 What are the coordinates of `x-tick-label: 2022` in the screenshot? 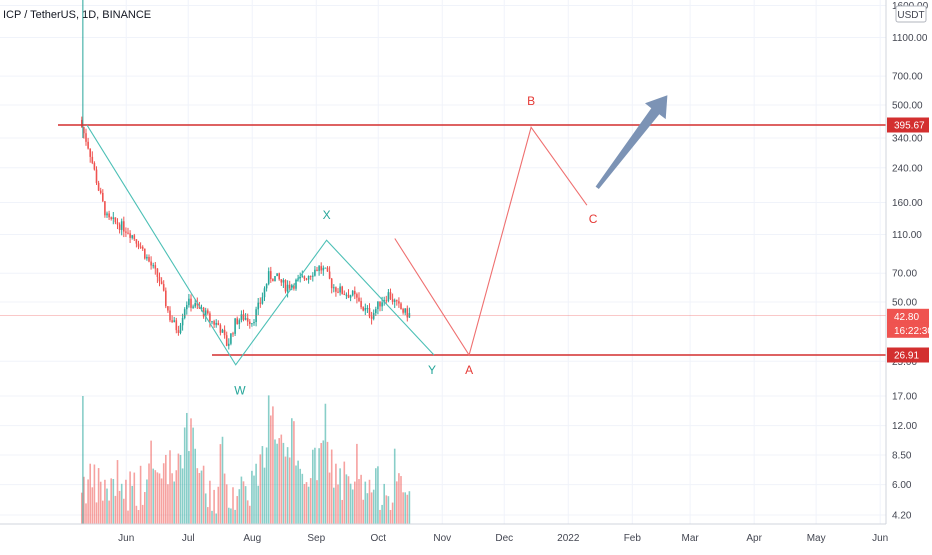 It's located at (568, 538).